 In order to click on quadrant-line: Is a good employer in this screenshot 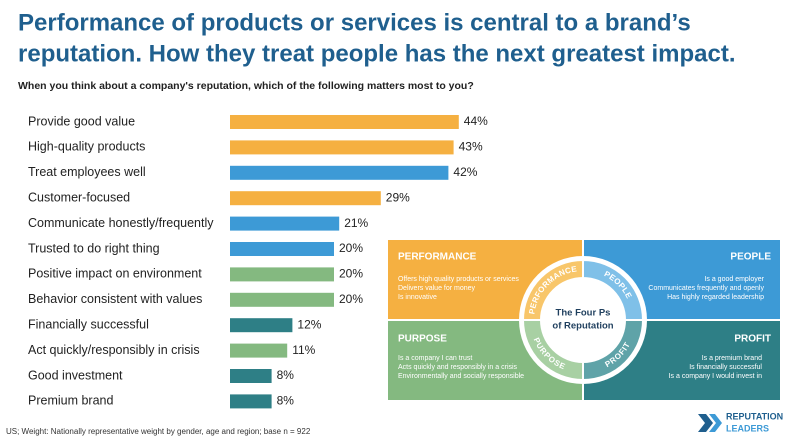, I will do `click(734, 279)`.